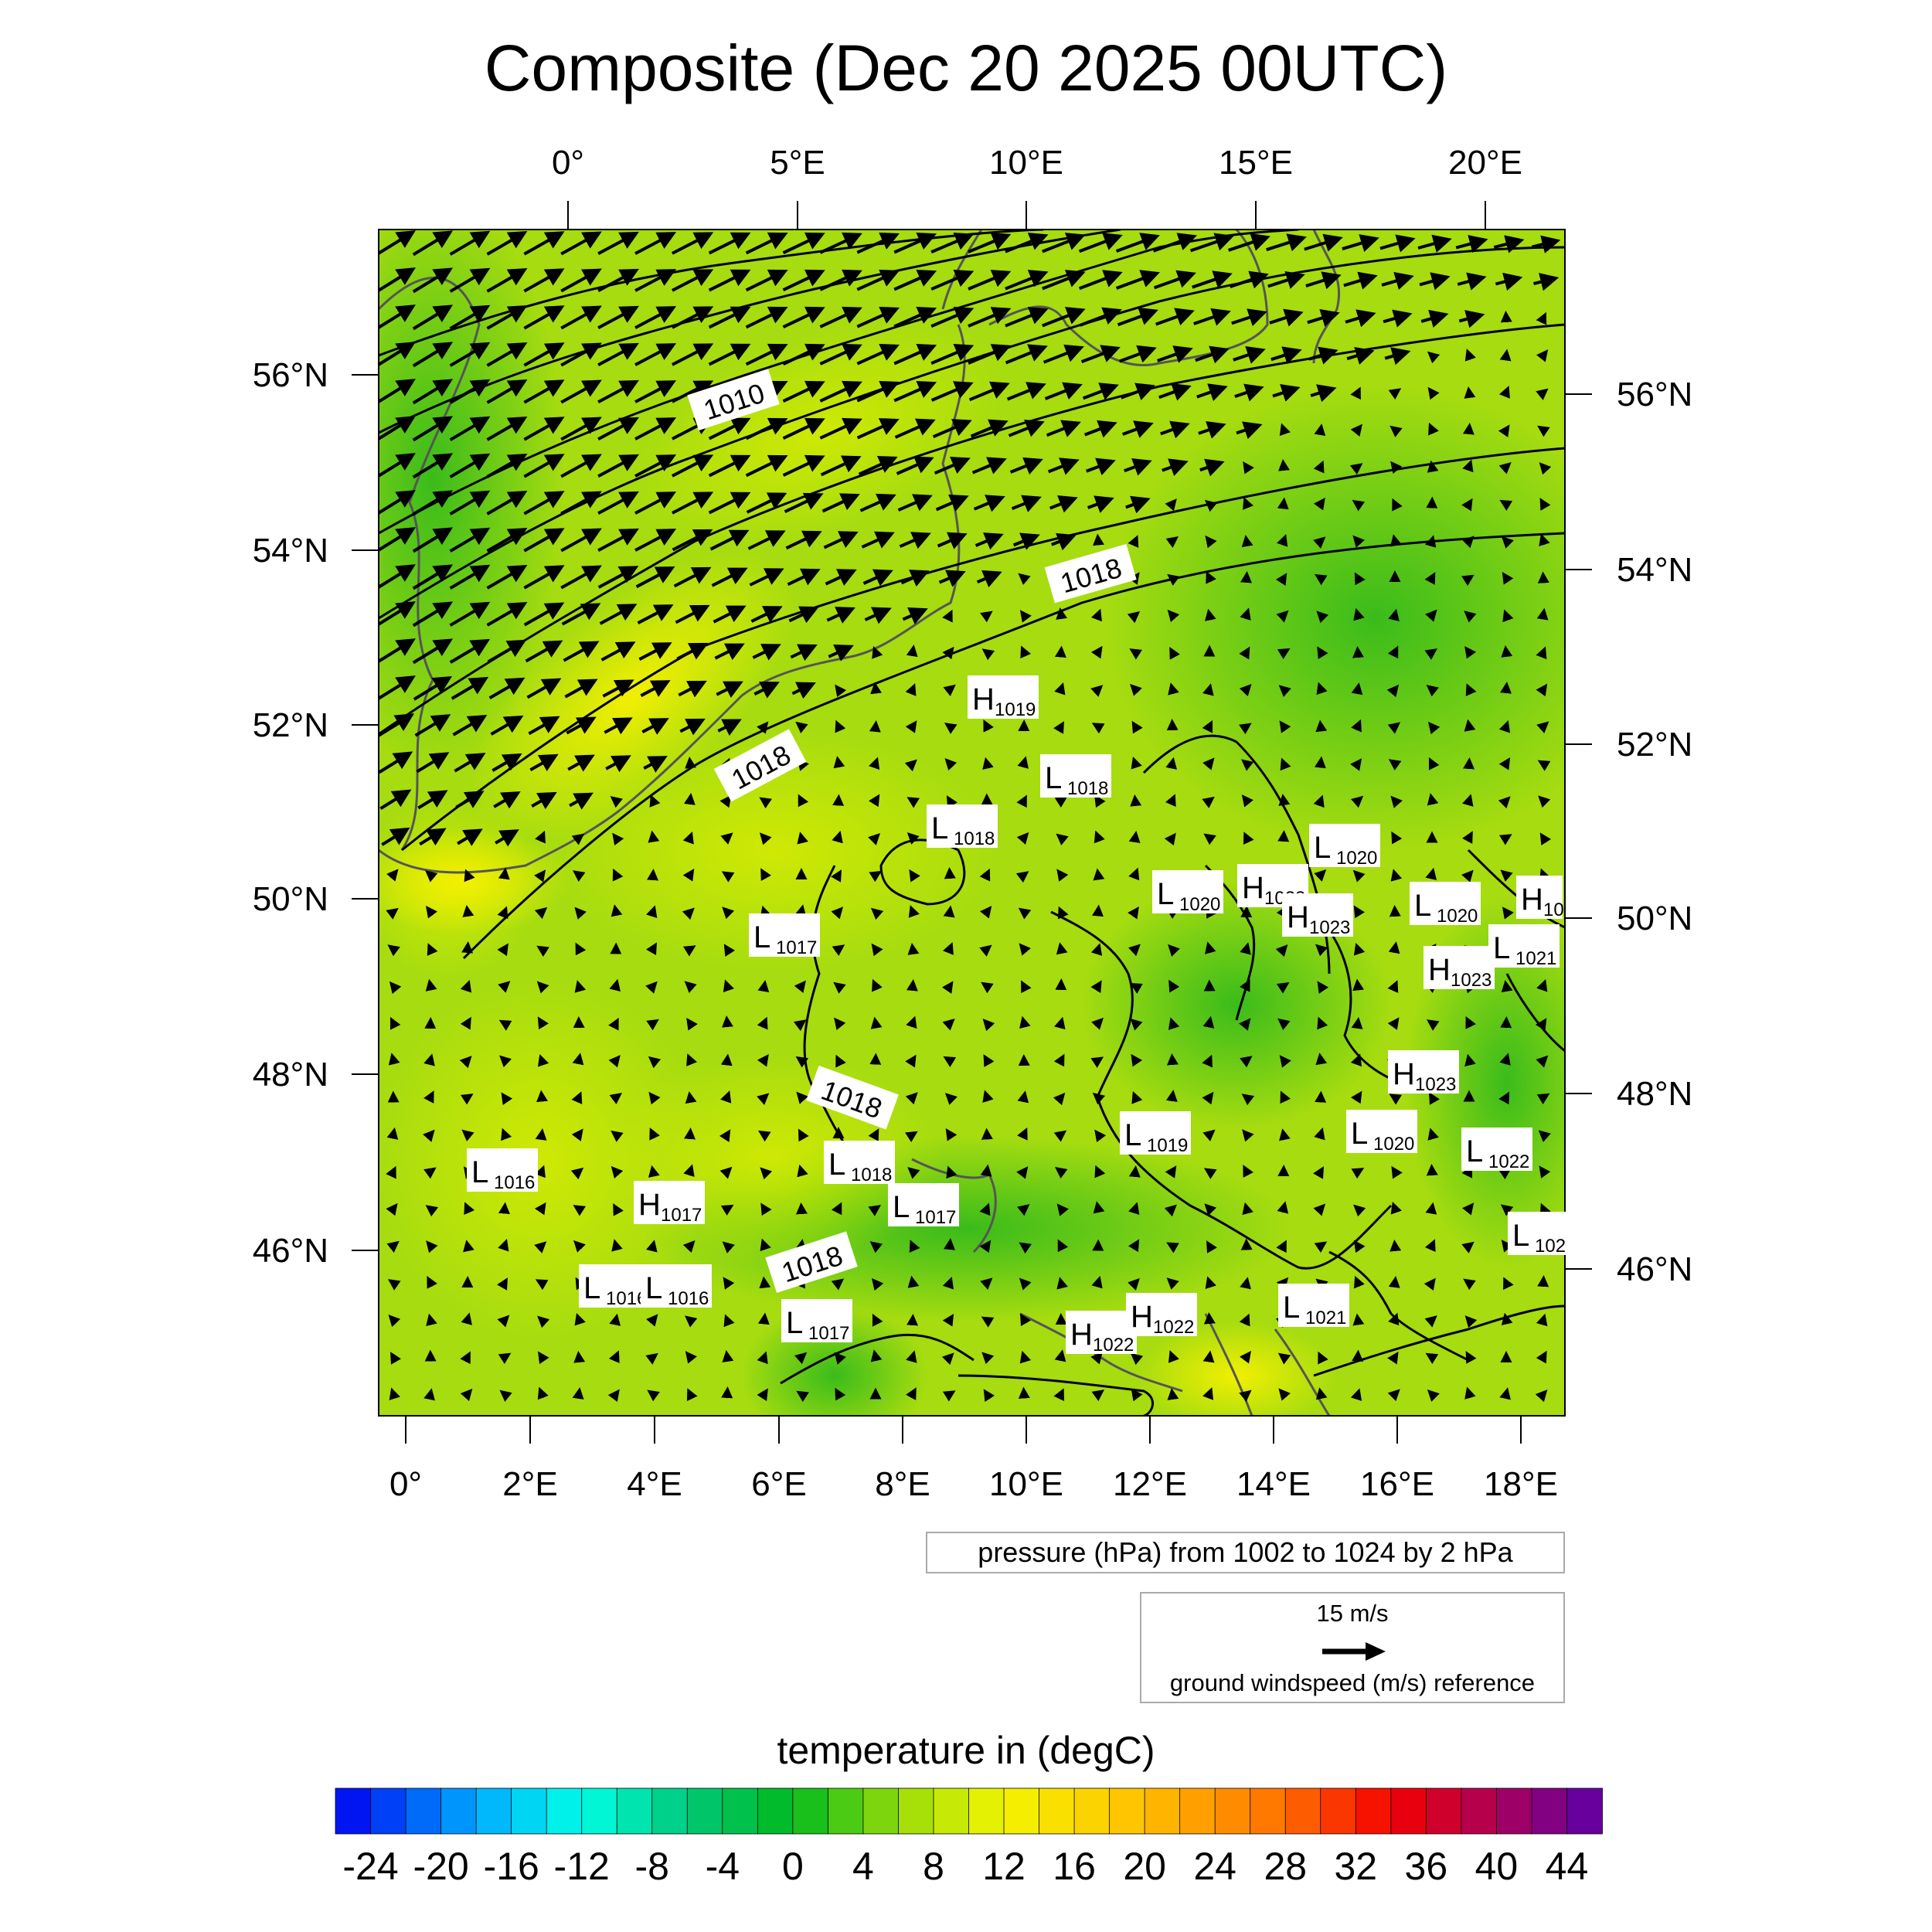 Image resolution: width=1932 pixels, height=1932 pixels. Describe the element at coordinates (681, 1215) in the screenshot. I see `svg-text: 1017` at that location.